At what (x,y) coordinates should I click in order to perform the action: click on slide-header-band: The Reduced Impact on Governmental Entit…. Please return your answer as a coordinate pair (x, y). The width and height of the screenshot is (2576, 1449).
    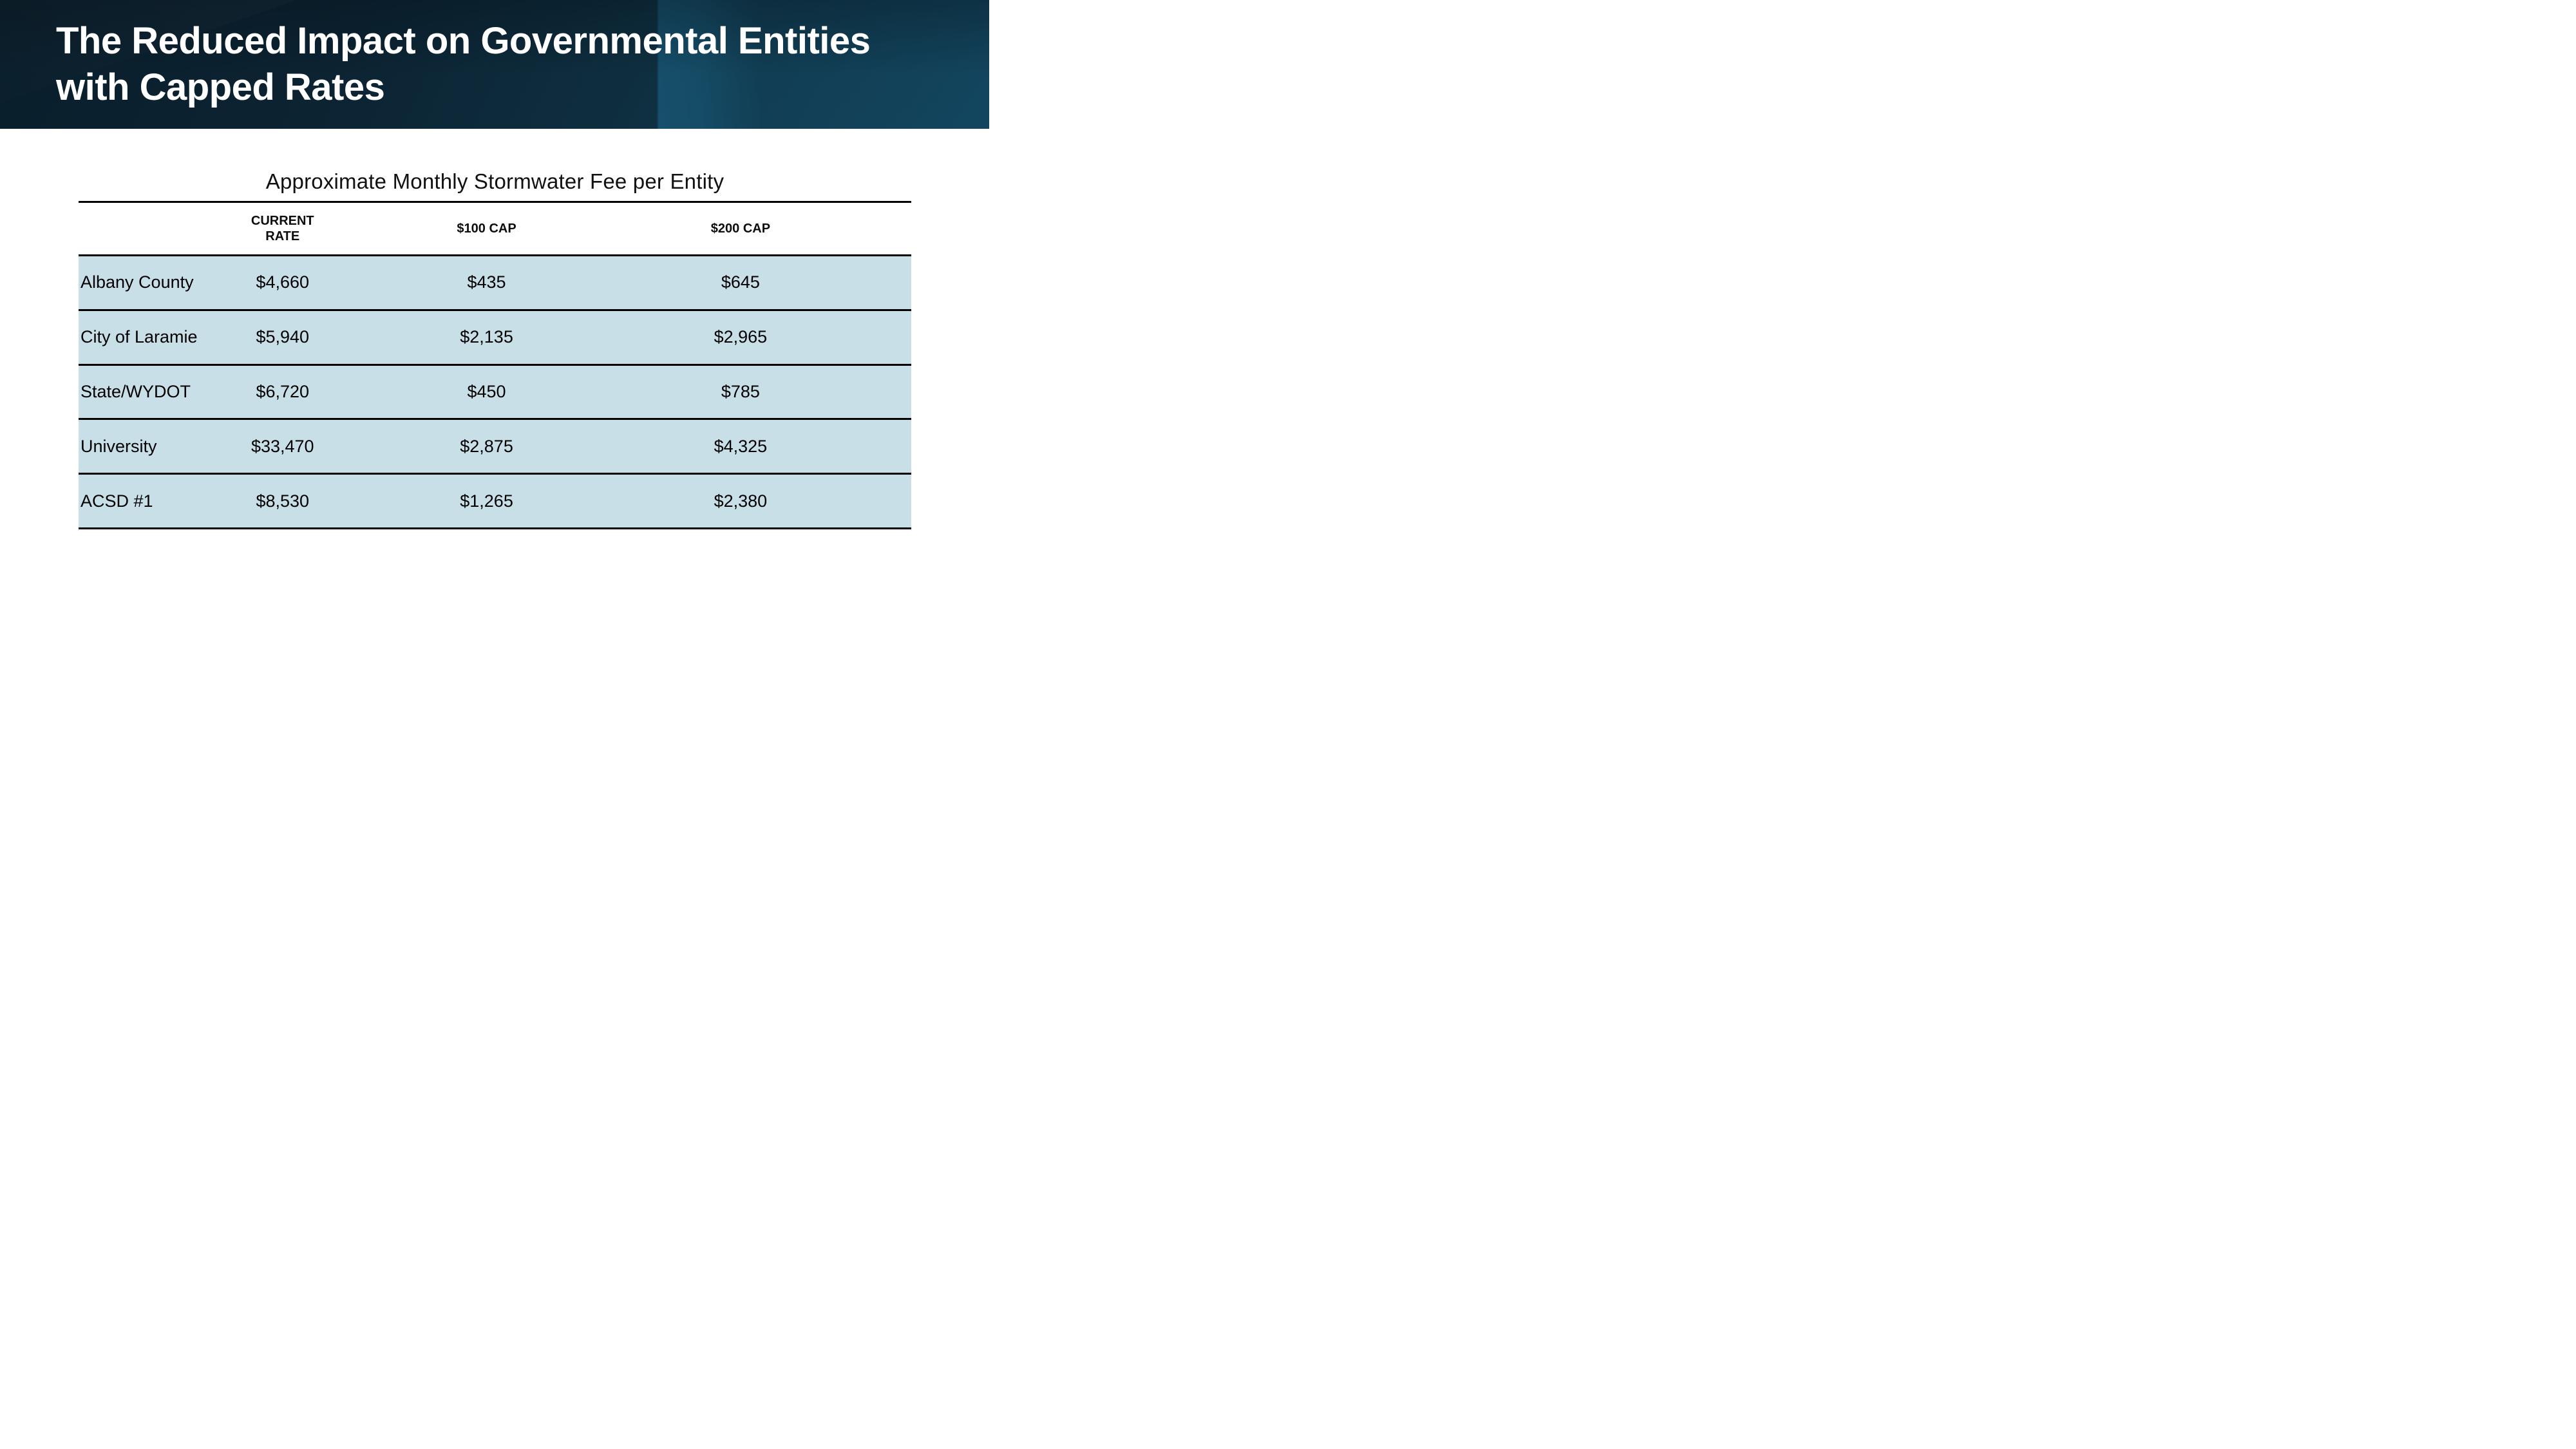
    Looking at the image, I should click on (495, 64).